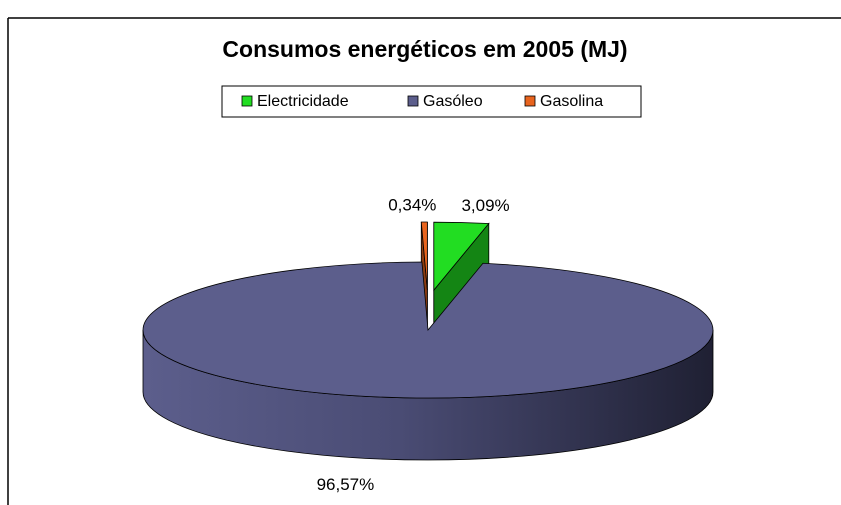 This screenshot has width=841, height=505. What do you see at coordinates (346, 484) in the screenshot?
I see `data-label: 96,57%` at bounding box center [346, 484].